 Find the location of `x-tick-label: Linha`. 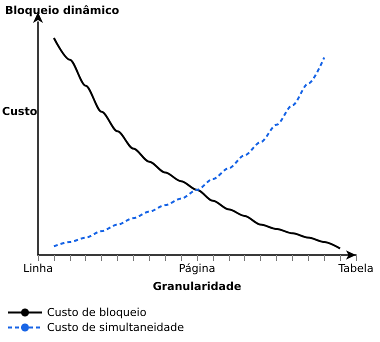

x-tick-label: Linha is located at coordinates (38, 268).